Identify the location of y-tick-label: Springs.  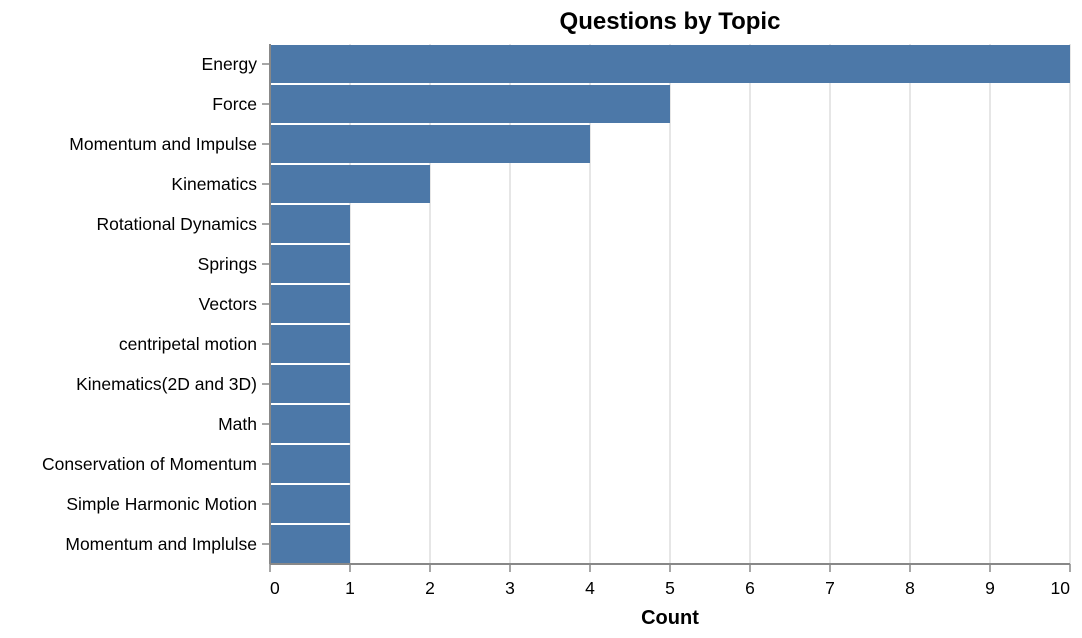
(228, 264).